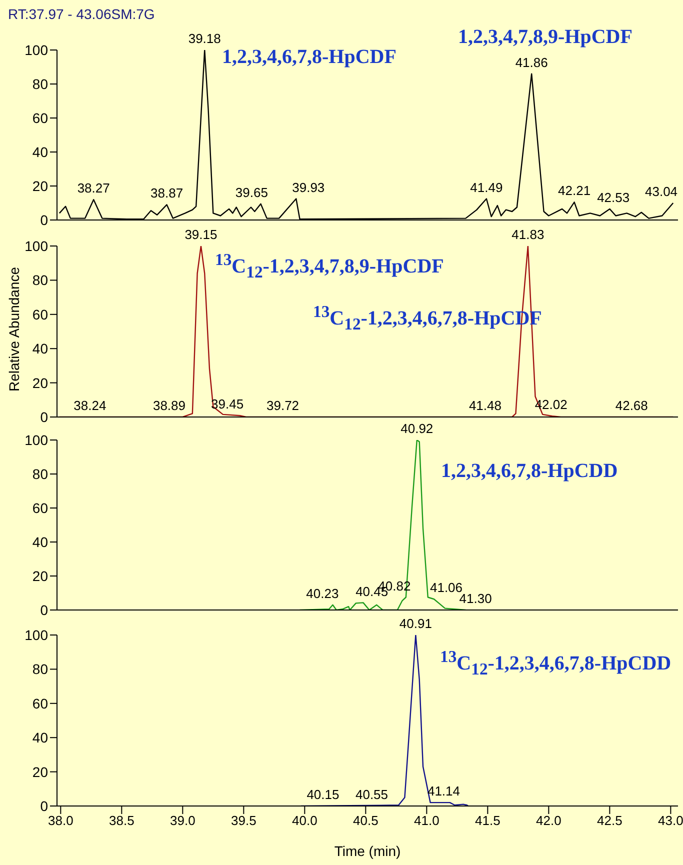  I want to click on annotation: 42.21, so click(574, 190).